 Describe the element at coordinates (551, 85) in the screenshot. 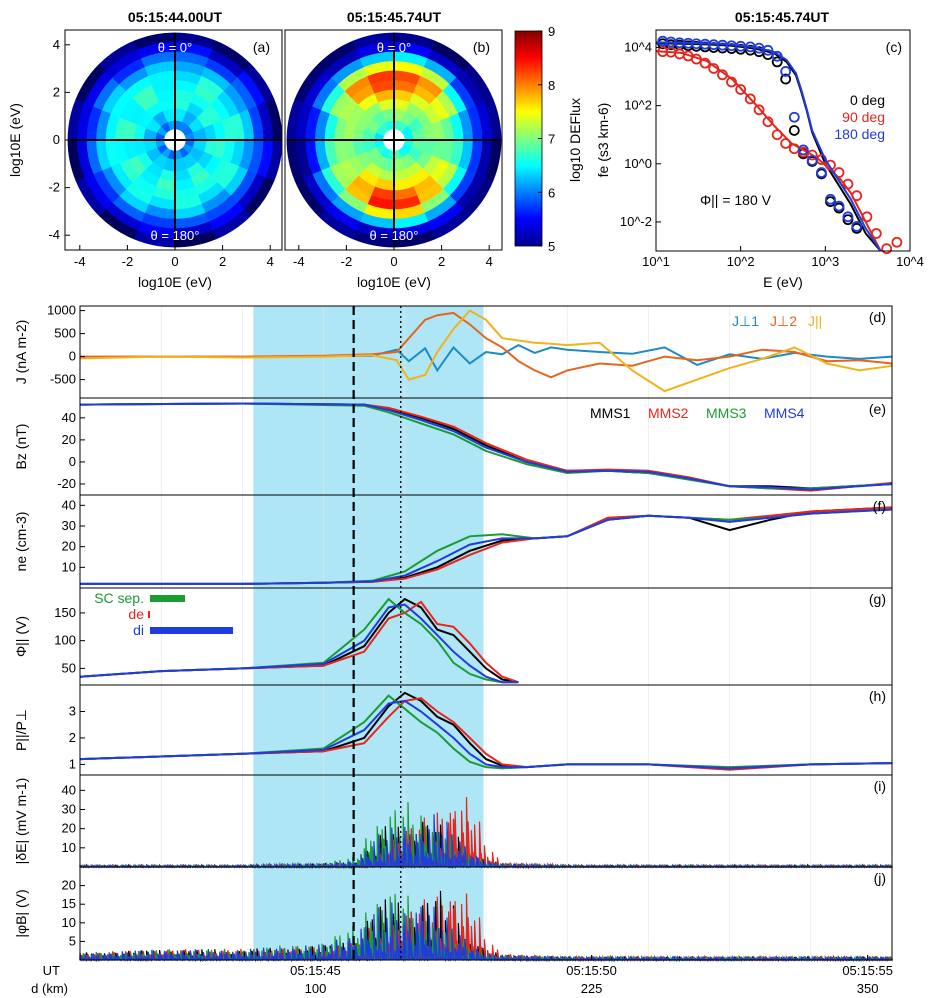

I see `colorbar-tick-label: 8` at that location.